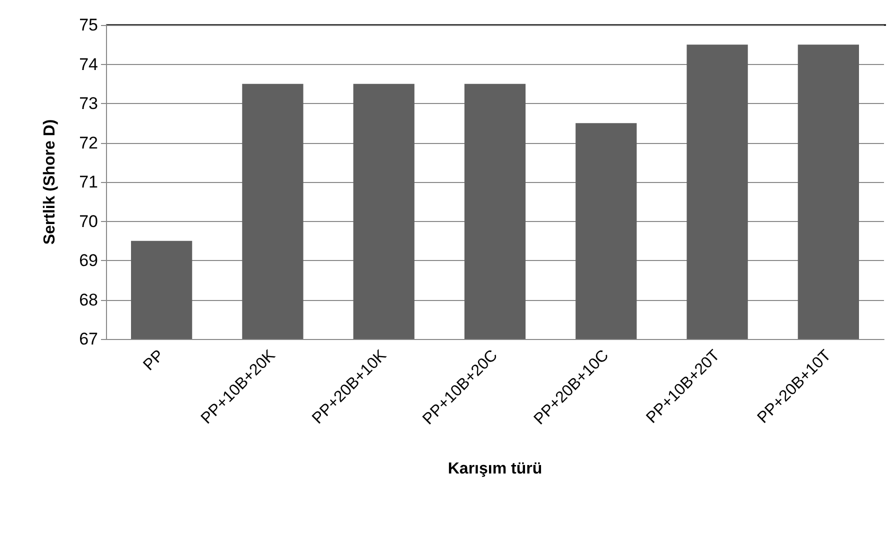 Image resolution: width=894 pixels, height=535 pixels. I want to click on y-tick-label: 74, so click(88, 64).